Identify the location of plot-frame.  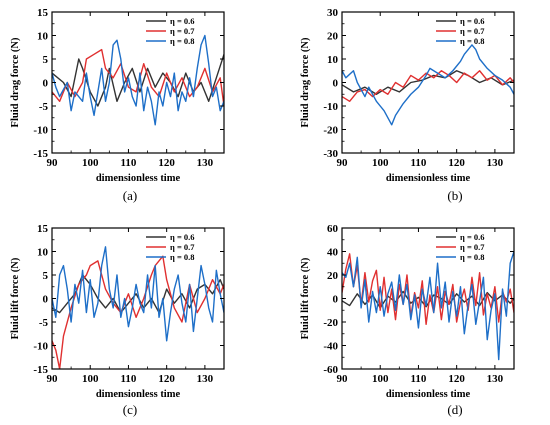
(428, 82).